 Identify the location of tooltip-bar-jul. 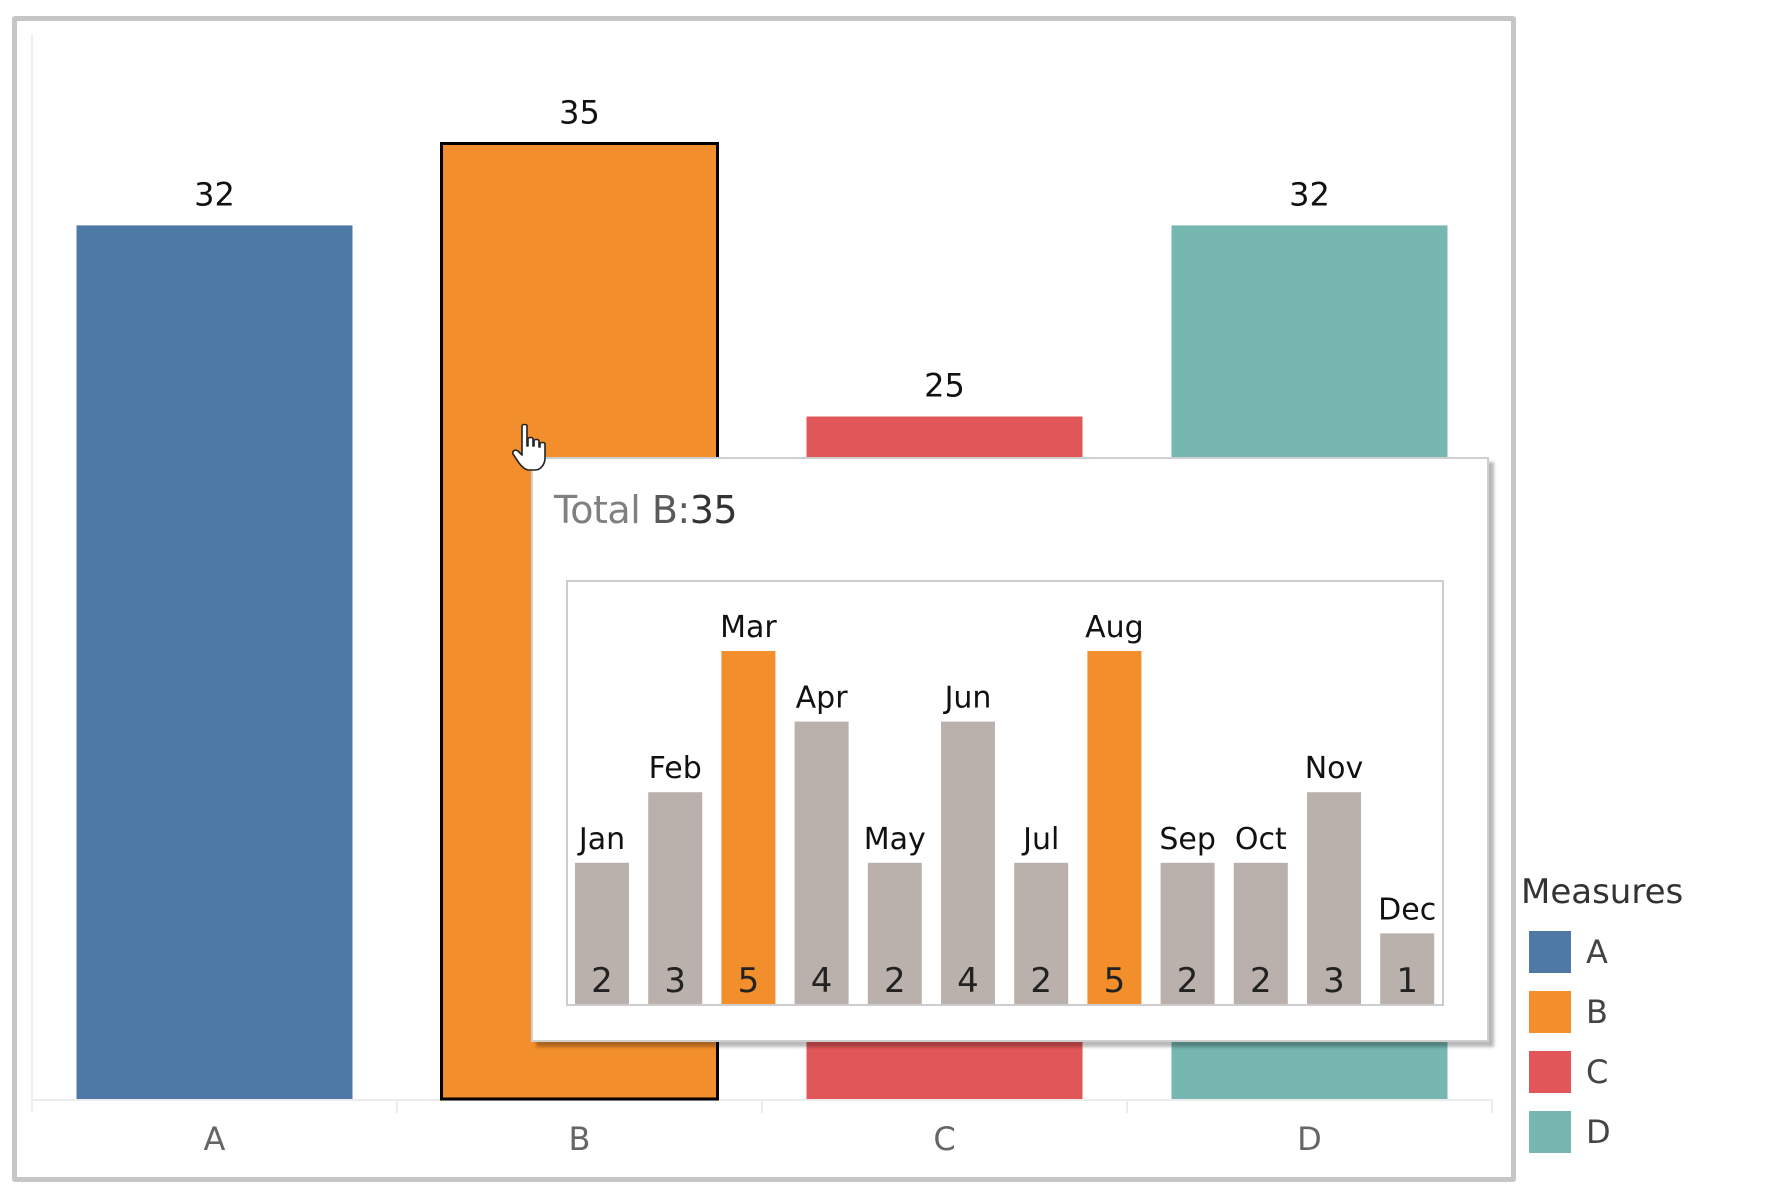
(1041, 933).